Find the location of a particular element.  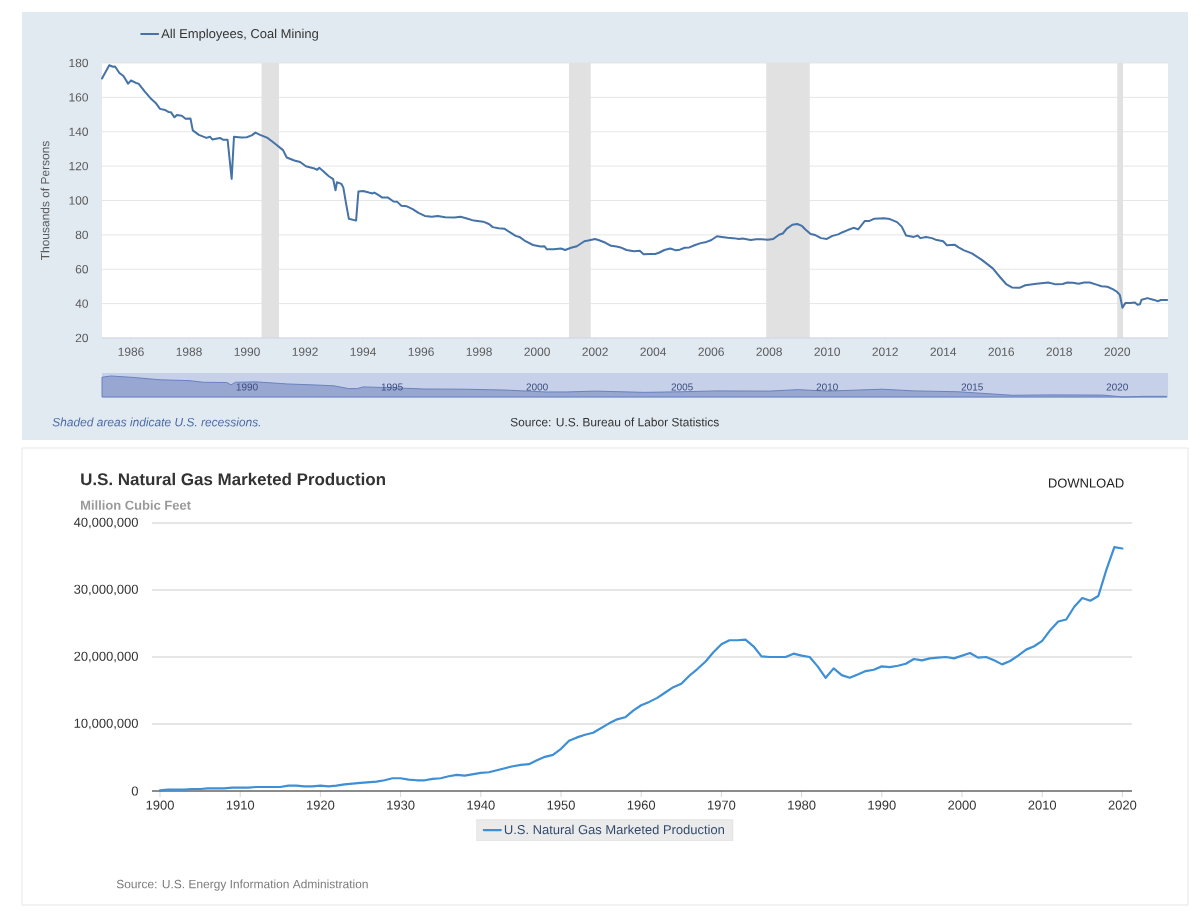

y-tick-label: 40 is located at coordinates (82, 303).